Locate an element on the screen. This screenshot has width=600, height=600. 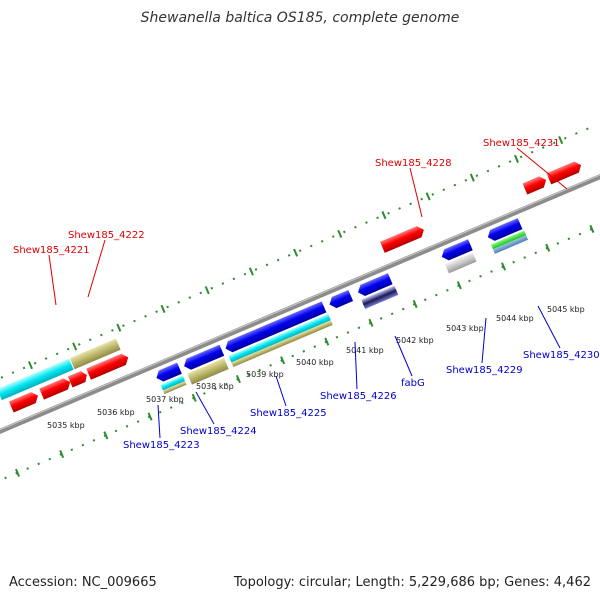
gene-label: Shew185_4226 is located at coordinates (358, 396).